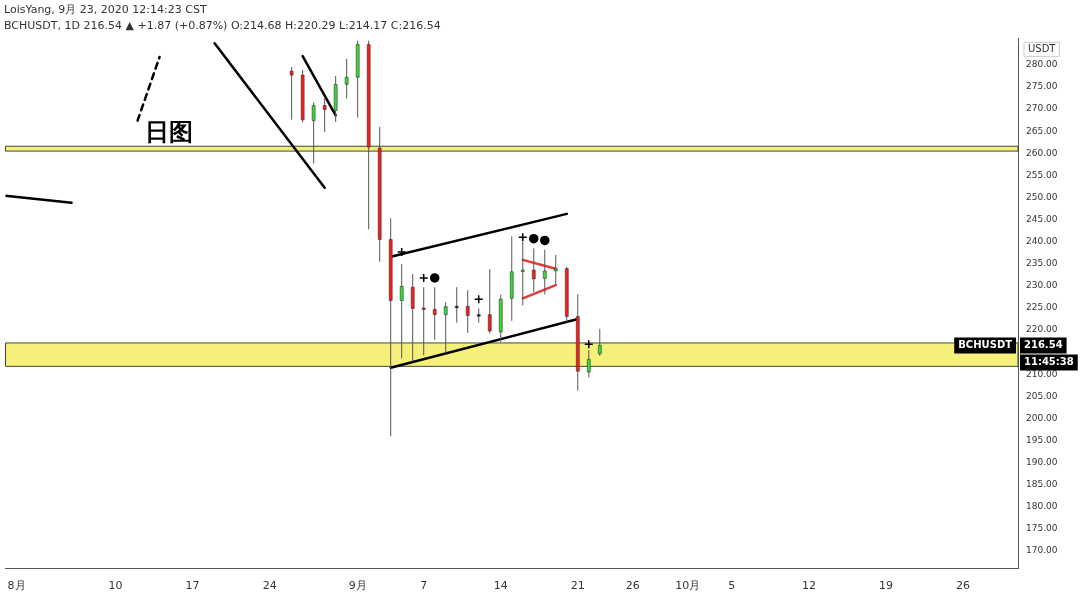  Describe the element at coordinates (1042, 484) in the screenshot. I see `y-tick-label: 185.00` at that location.